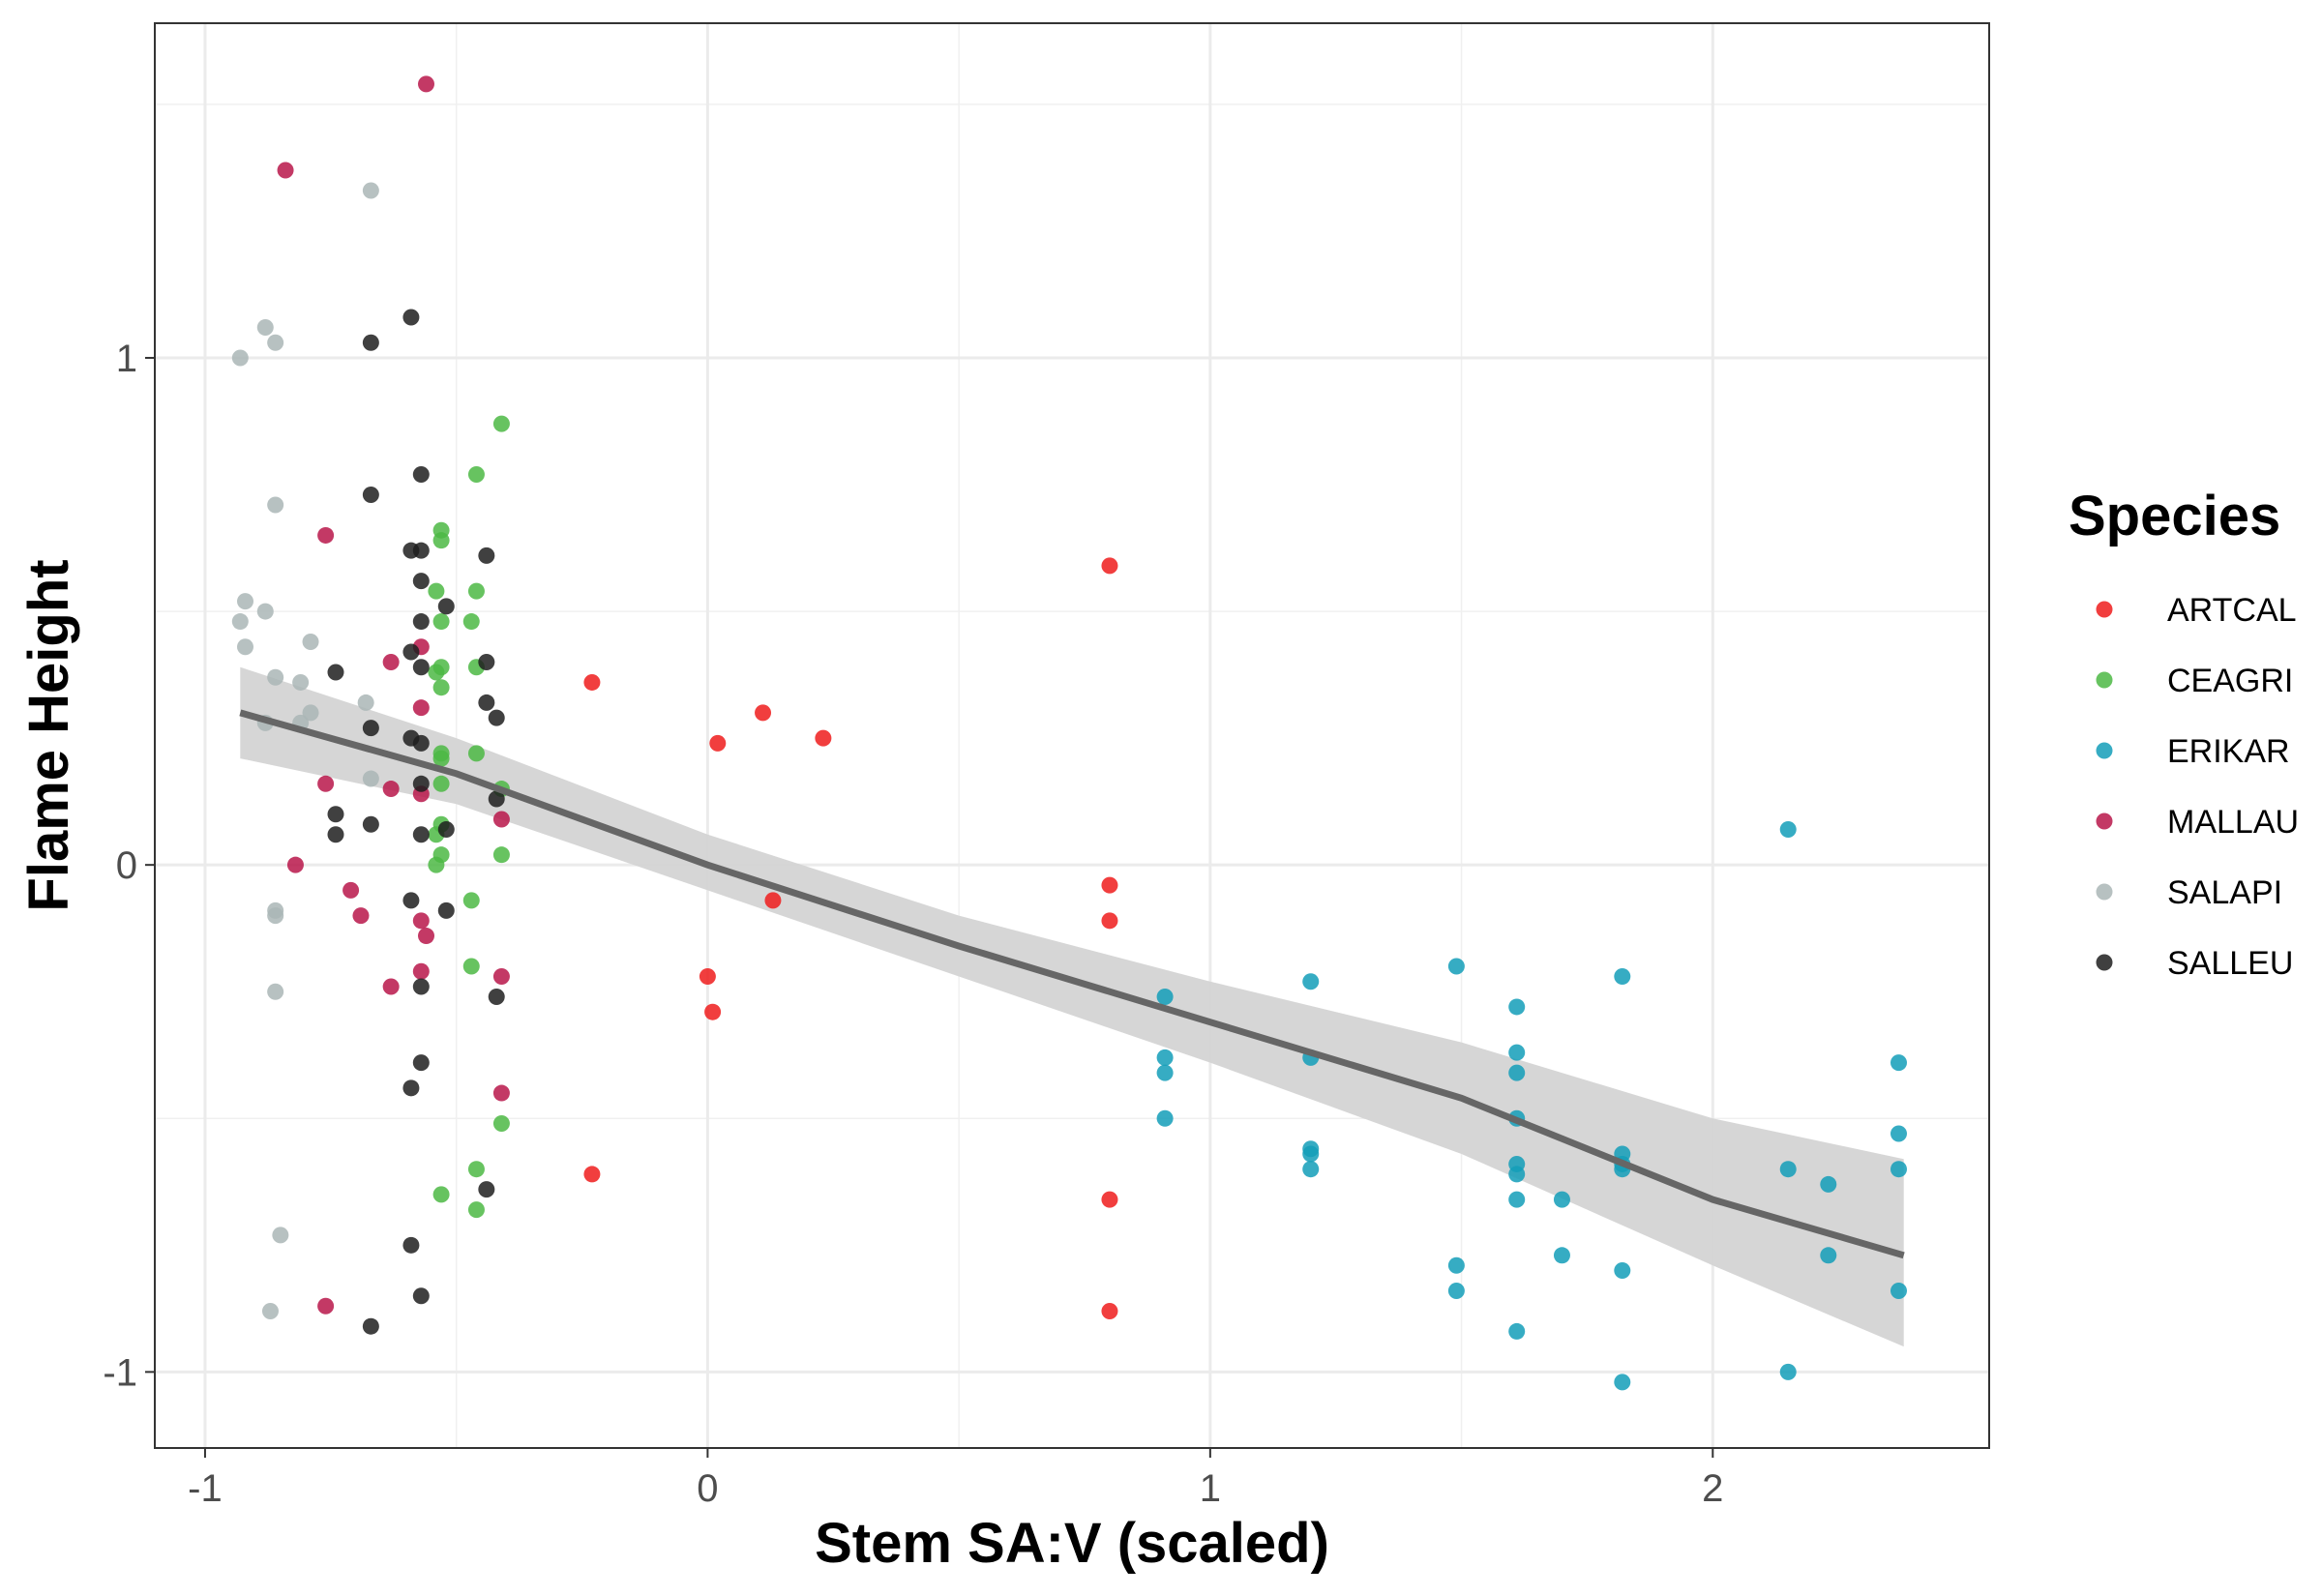 The image size is (2322, 1596). What do you see at coordinates (1712, 1488) in the screenshot?
I see `x-tick-label: 2` at bounding box center [1712, 1488].